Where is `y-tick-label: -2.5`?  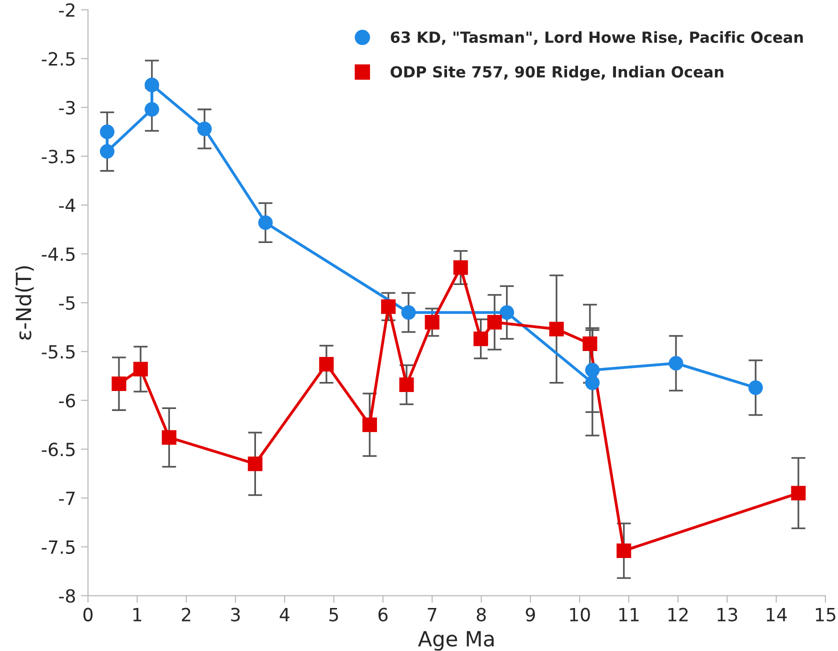 y-tick-label: -2.5 is located at coordinates (58, 59).